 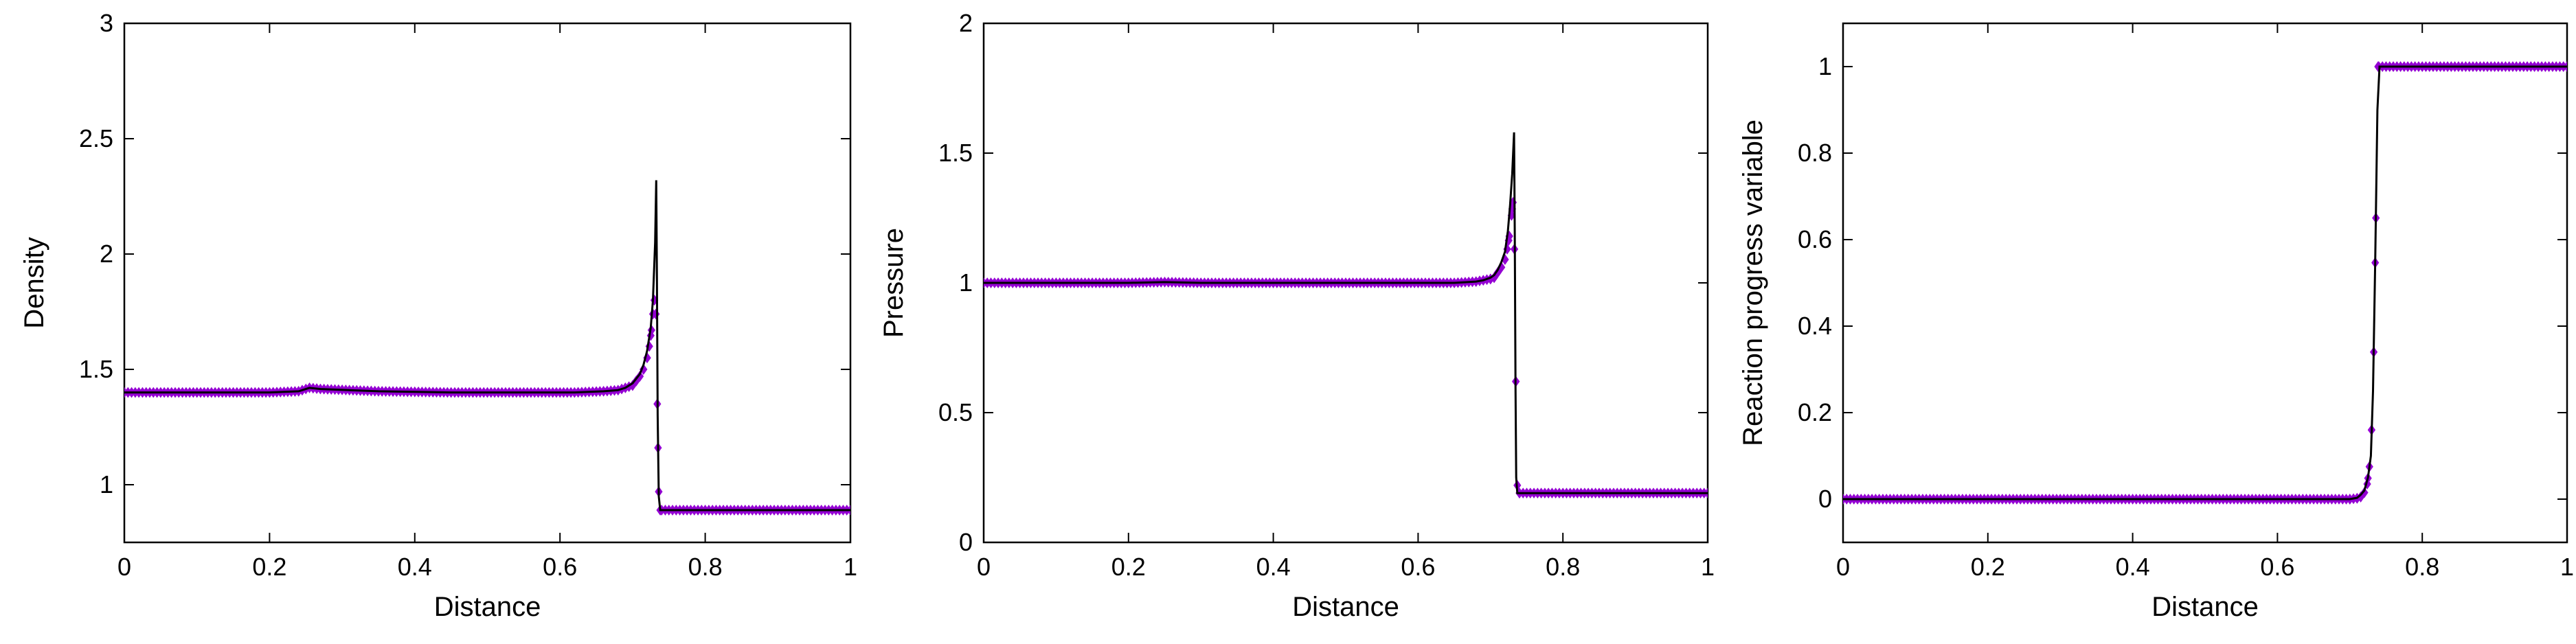 What do you see at coordinates (1815, 412) in the screenshot?
I see `y-tick-label: 0.2` at bounding box center [1815, 412].